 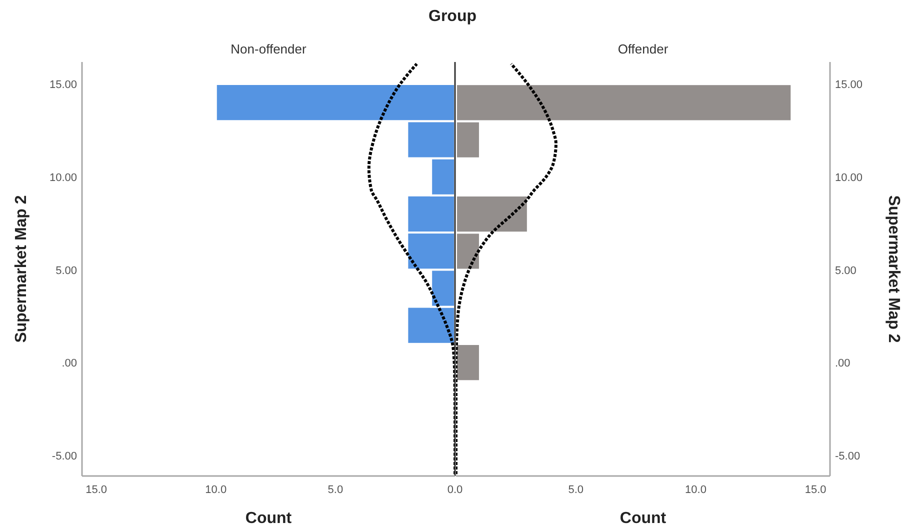 What do you see at coordinates (452, 16) in the screenshot?
I see `chart-title: Group` at bounding box center [452, 16].